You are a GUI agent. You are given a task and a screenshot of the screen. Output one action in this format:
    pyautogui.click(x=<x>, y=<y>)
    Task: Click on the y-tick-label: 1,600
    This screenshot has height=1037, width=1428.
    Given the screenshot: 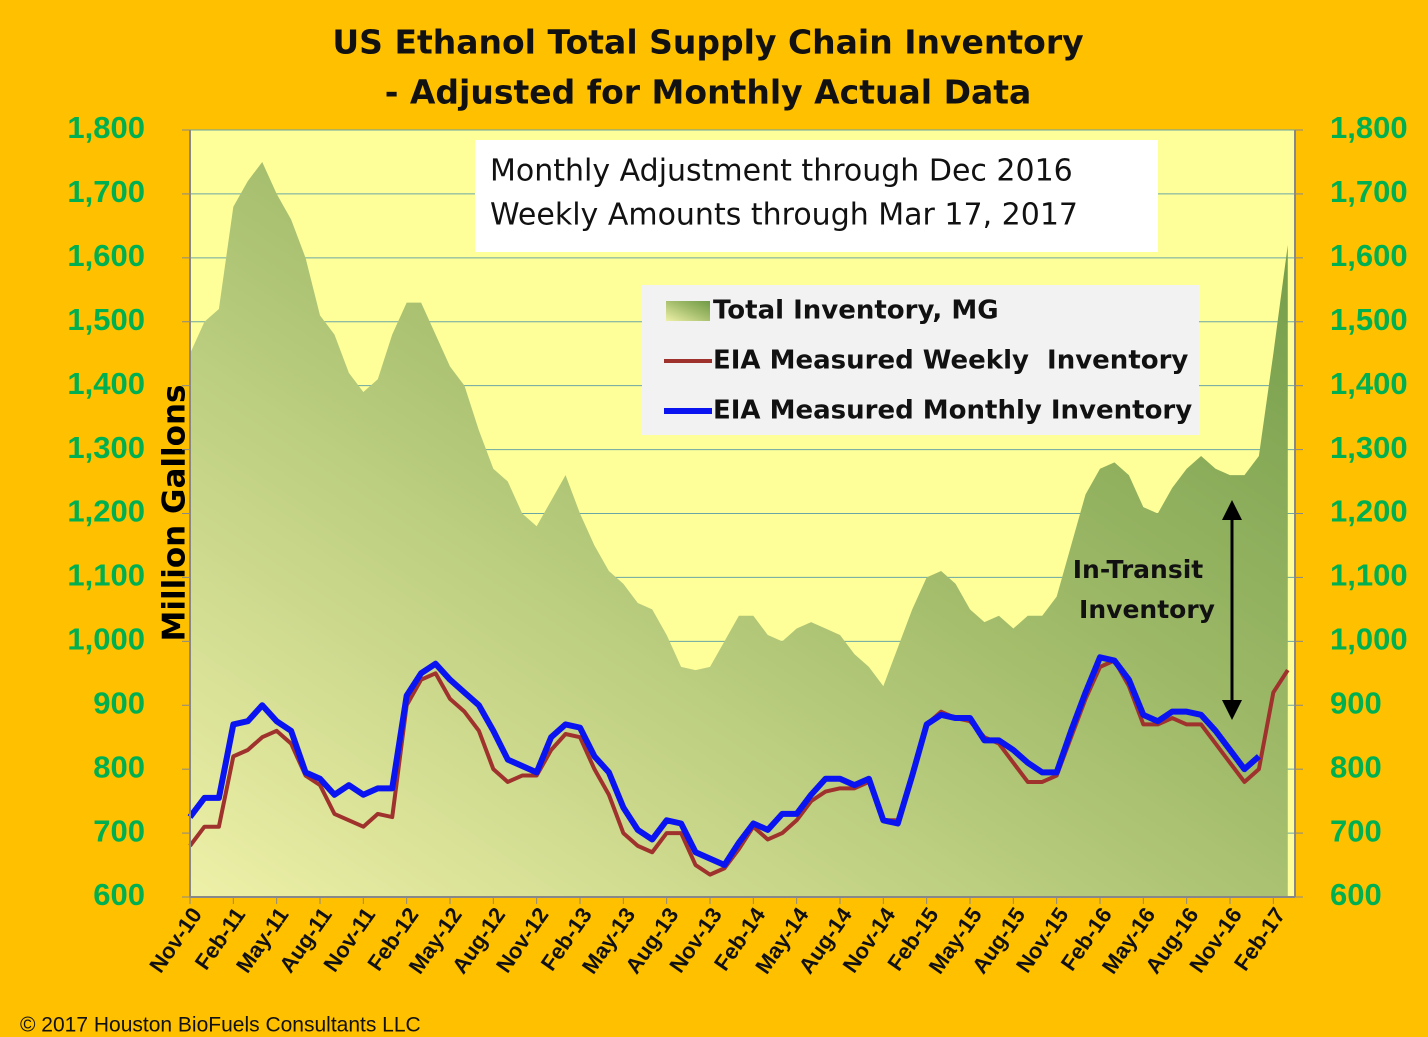 What is the action you would take?
    pyautogui.click(x=106, y=255)
    